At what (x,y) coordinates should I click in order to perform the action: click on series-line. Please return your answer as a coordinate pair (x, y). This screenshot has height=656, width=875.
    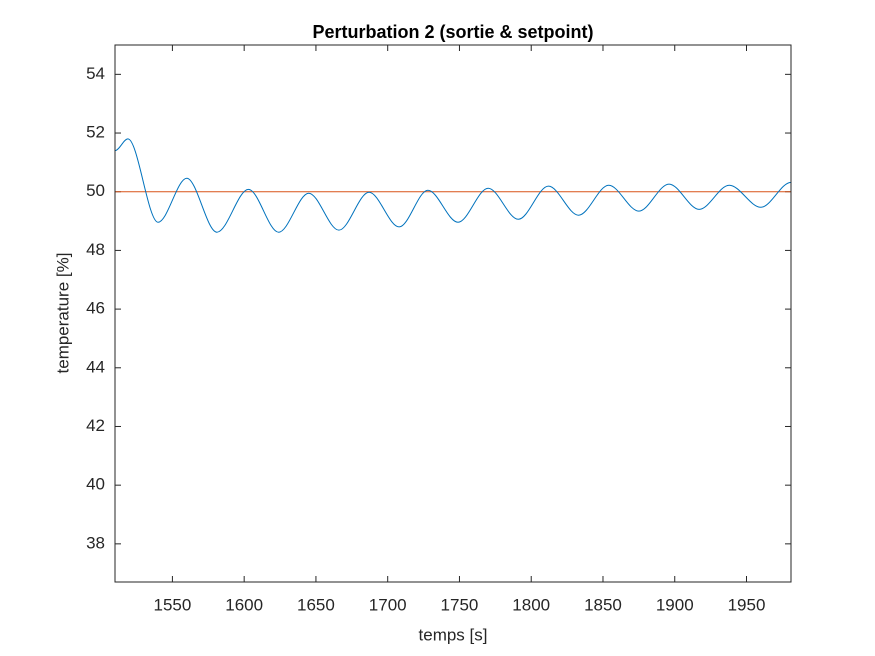
    Looking at the image, I should click on (453, 185).